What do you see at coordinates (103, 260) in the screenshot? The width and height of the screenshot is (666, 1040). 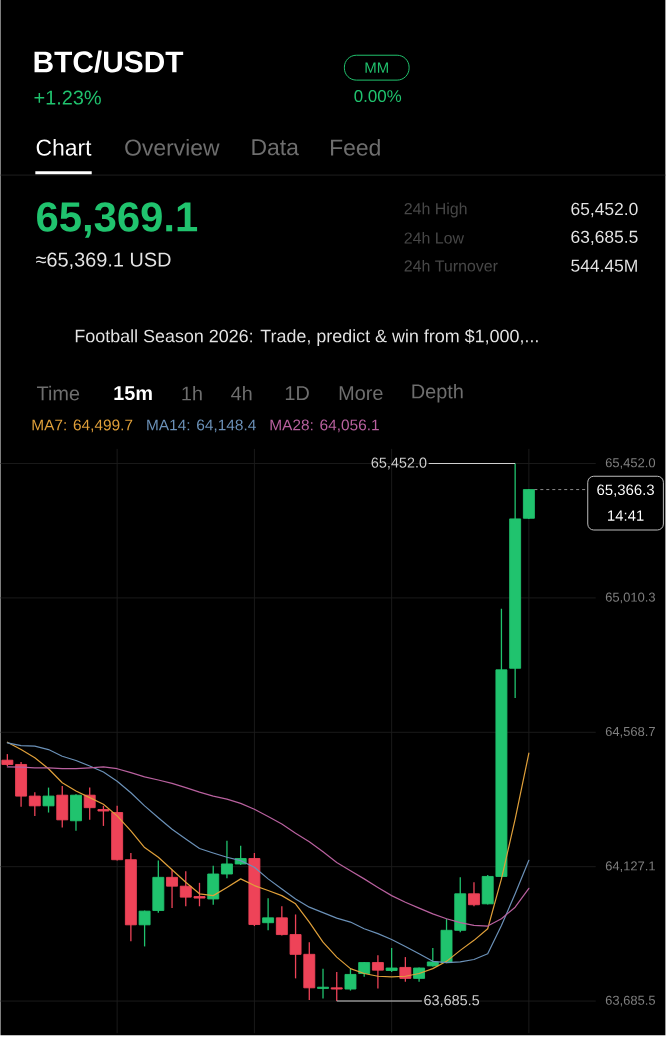 I see `text: ≈65,369.1 USD` at bounding box center [103, 260].